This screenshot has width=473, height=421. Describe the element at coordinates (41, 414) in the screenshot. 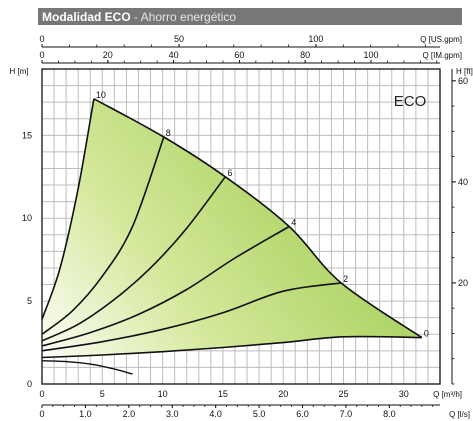

I see `lps-axis-tick-label: 0` at that location.